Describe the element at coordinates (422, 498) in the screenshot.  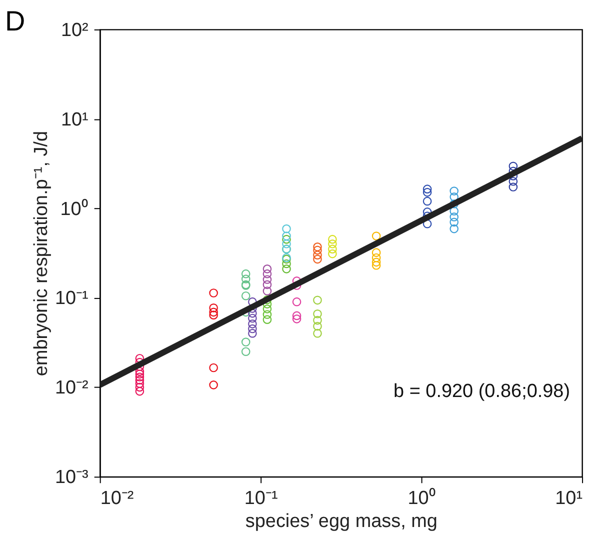
I see `x-tick-label: 10⁰` at that location.